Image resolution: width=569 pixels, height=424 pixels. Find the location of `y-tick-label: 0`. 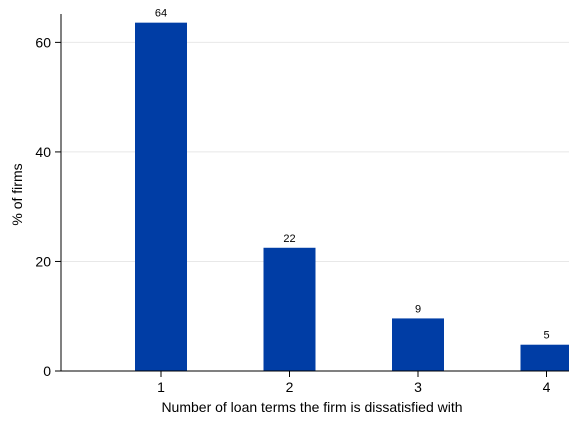

y-tick-label: 0 is located at coordinates (47, 371).